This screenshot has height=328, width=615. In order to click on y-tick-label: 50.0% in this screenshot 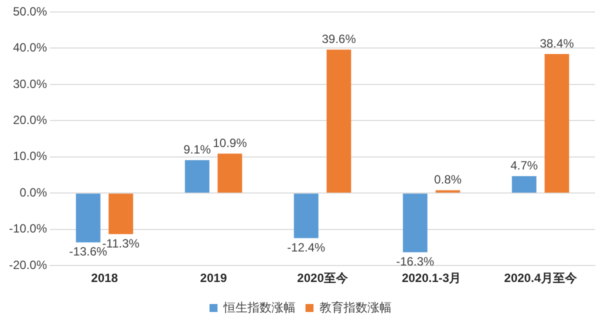, I will do `click(30, 11)`.